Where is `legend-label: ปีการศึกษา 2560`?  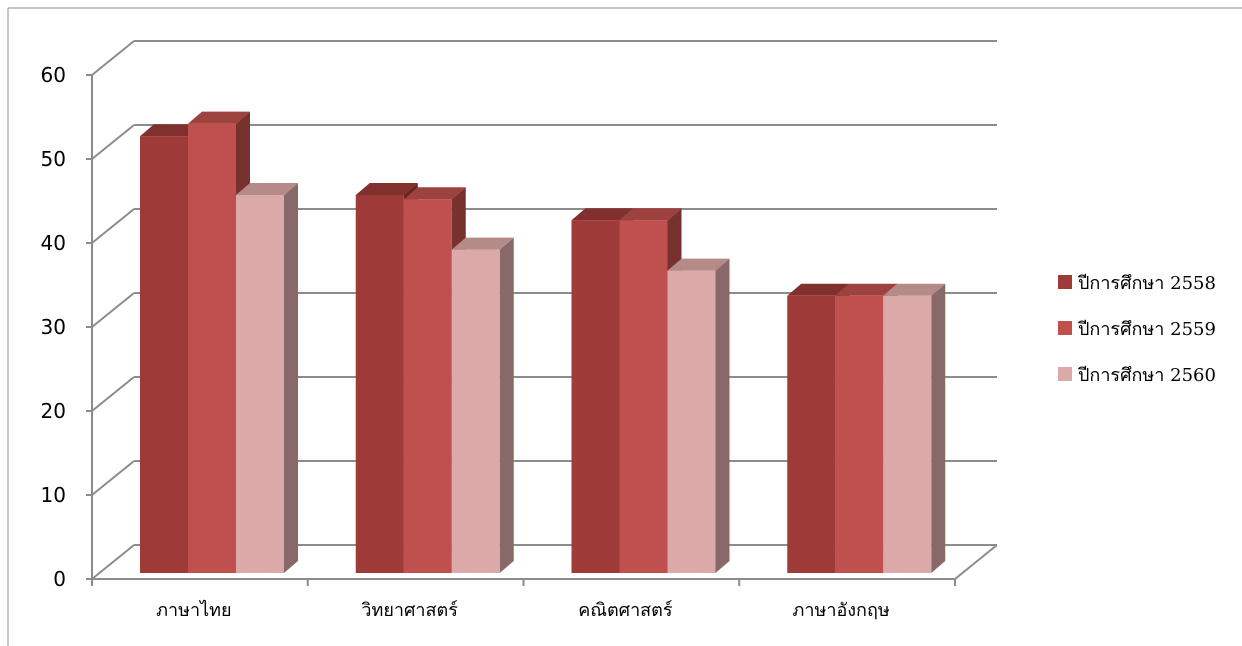 legend-label: ปีการศึกษา 2560 is located at coordinates (1147, 375).